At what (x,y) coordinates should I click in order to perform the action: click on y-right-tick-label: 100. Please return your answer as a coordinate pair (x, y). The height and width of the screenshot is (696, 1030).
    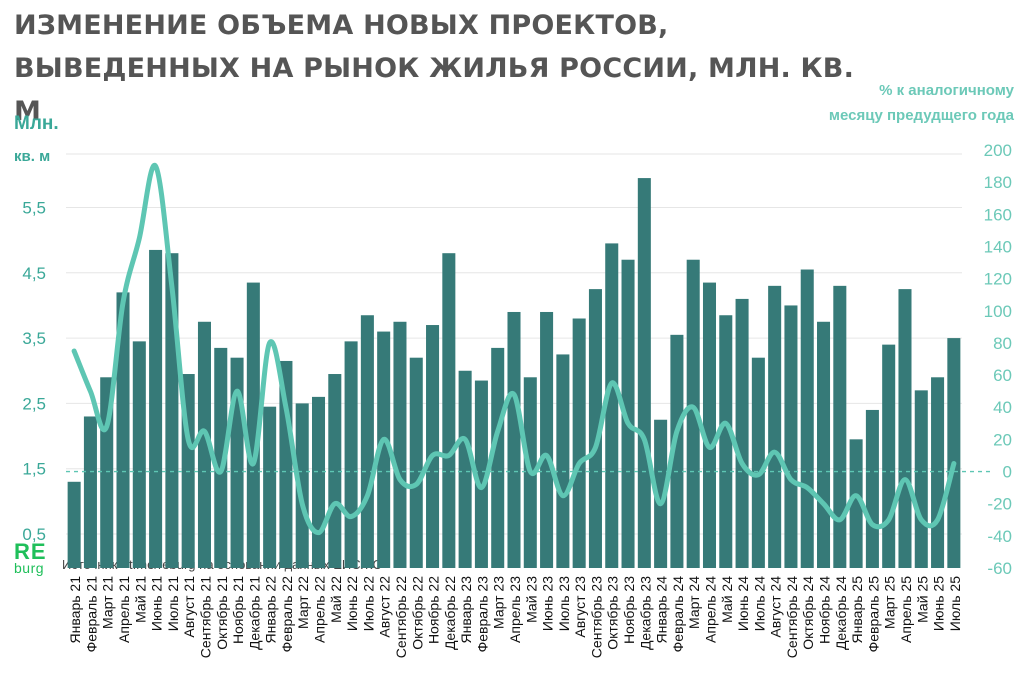
    Looking at the image, I should click on (998, 311).